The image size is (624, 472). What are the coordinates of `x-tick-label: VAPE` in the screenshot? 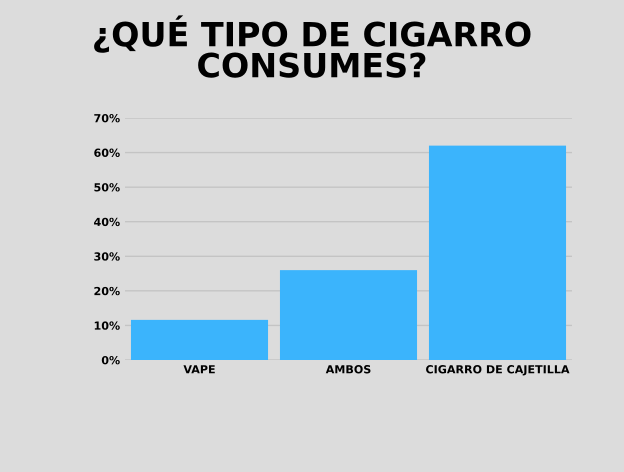 It's located at (199, 369).